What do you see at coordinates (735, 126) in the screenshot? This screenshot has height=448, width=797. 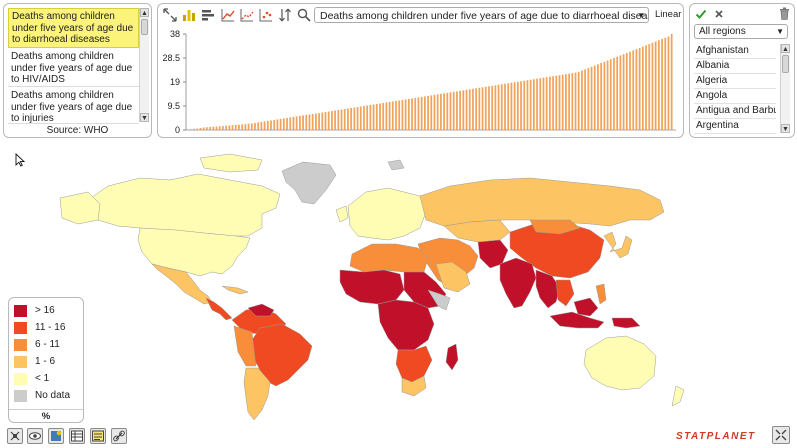 I see `region-item: Argentina` at bounding box center [735, 126].